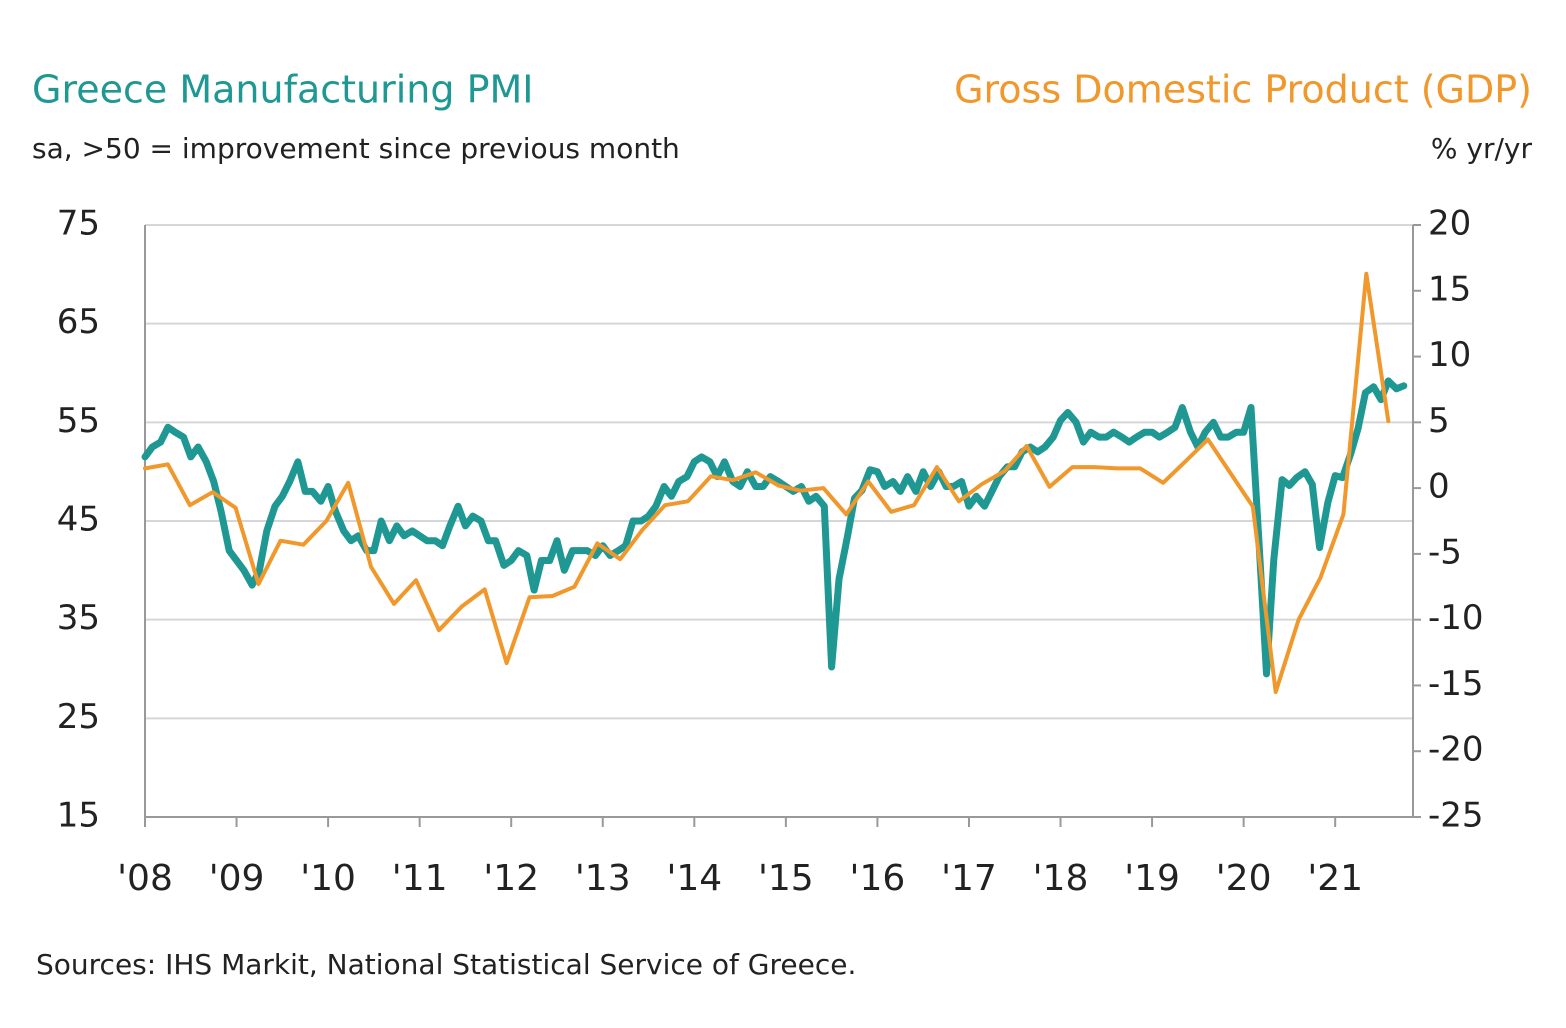 Image resolution: width=1566 pixels, height=1028 pixels. What do you see at coordinates (78, 224) in the screenshot?
I see `y-tick-label: 75` at bounding box center [78, 224].